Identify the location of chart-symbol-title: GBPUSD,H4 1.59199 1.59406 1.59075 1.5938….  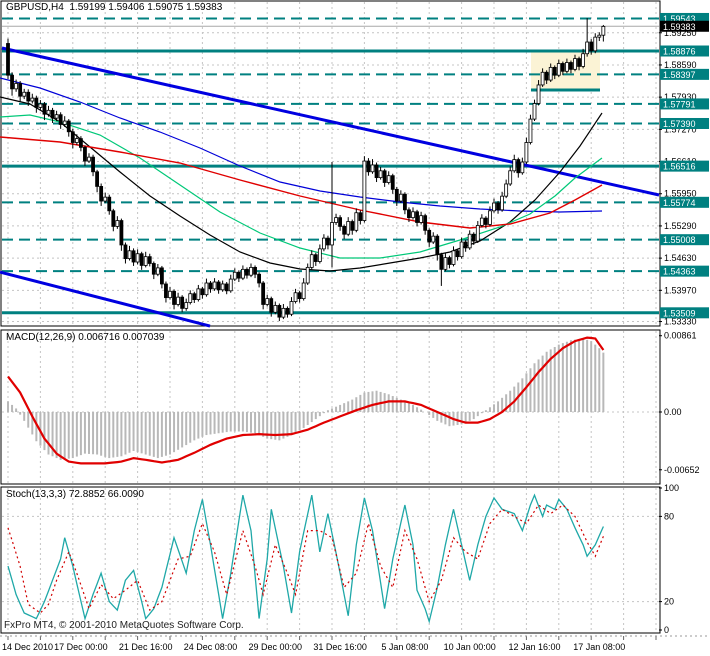
(114, 7).